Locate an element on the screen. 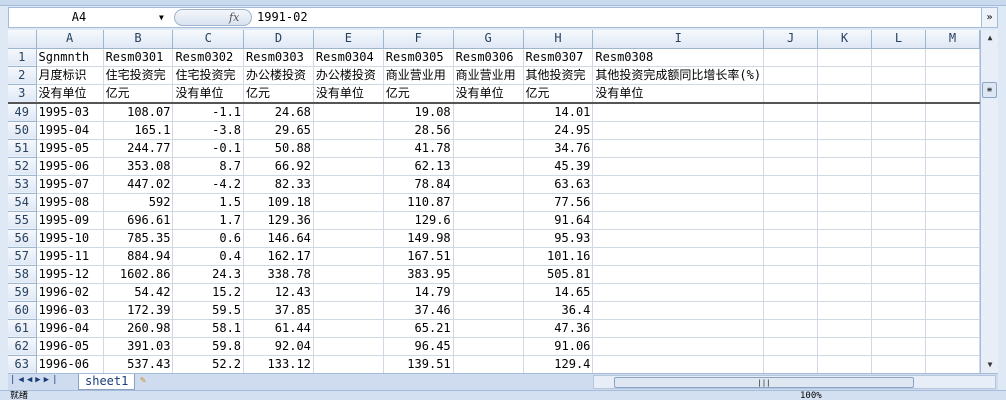 This screenshot has height=400, width=1006. cell-M60 is located at coordinates (952, 310).